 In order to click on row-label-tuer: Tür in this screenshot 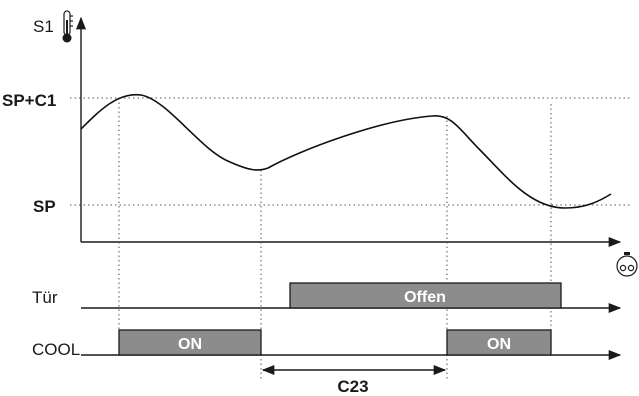, I will do `click(45, 297)`.